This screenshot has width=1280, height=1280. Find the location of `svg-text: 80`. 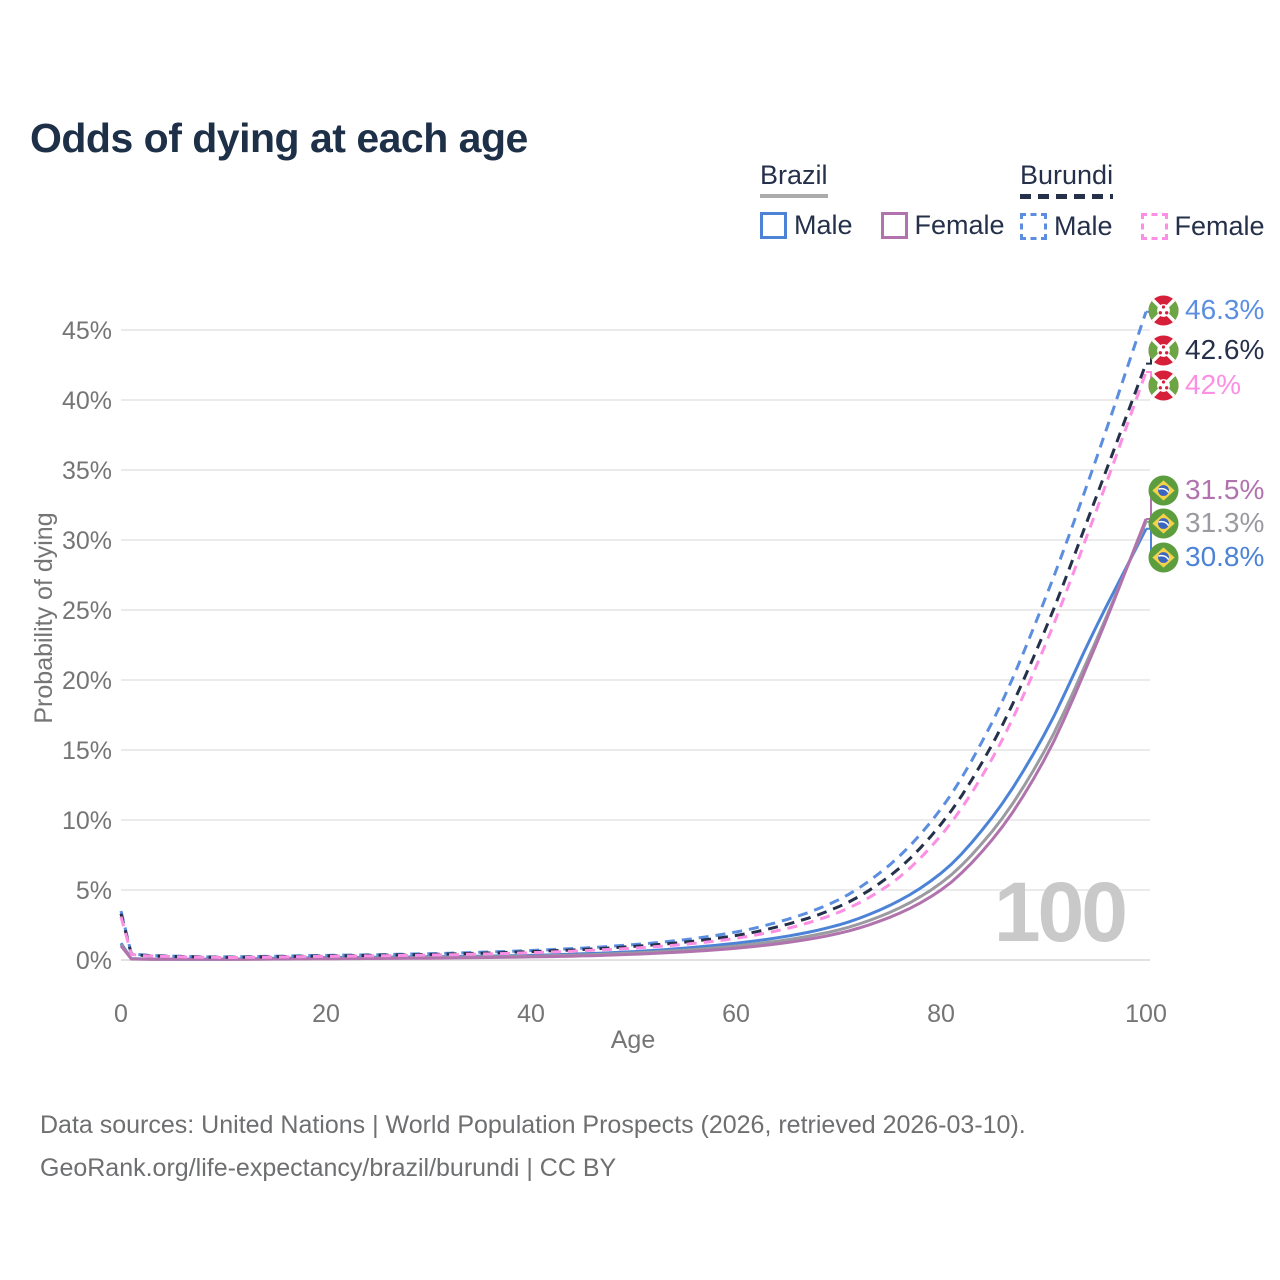

svg-text: 80 is located at coordinates (941, 1014).